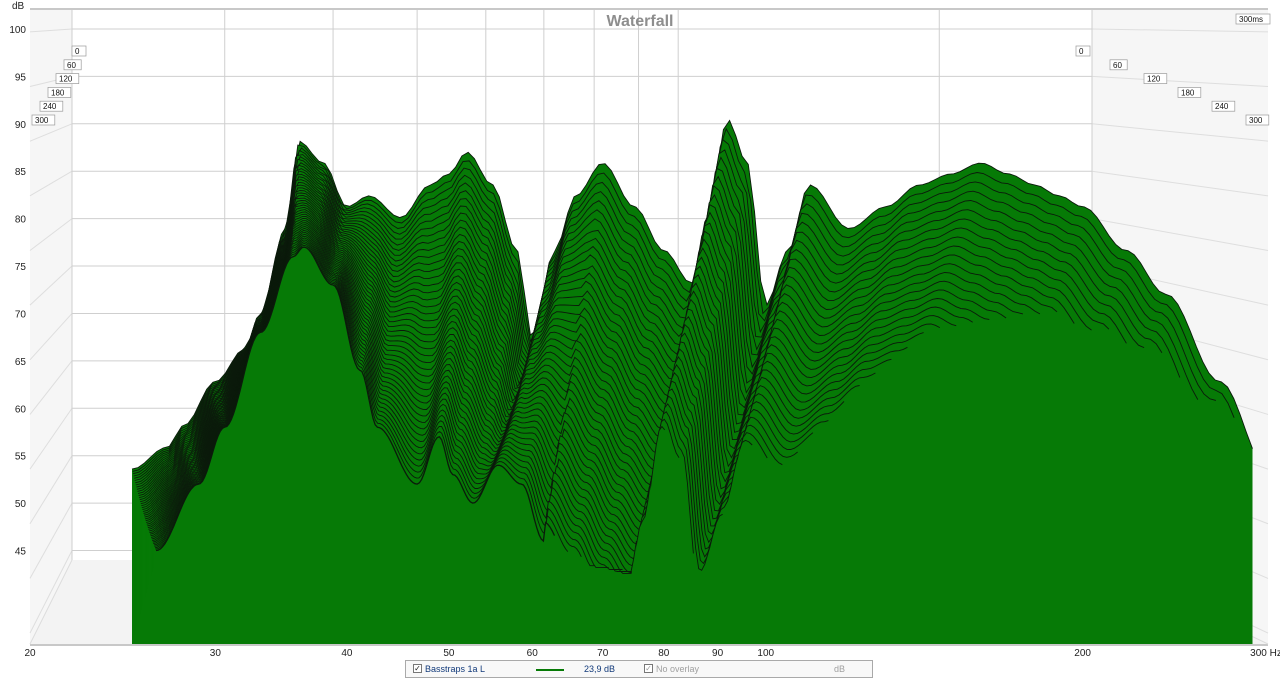 This screenshot has height=681, width=1280. I want to click on time-tick-left: 120, so click(67, 78).